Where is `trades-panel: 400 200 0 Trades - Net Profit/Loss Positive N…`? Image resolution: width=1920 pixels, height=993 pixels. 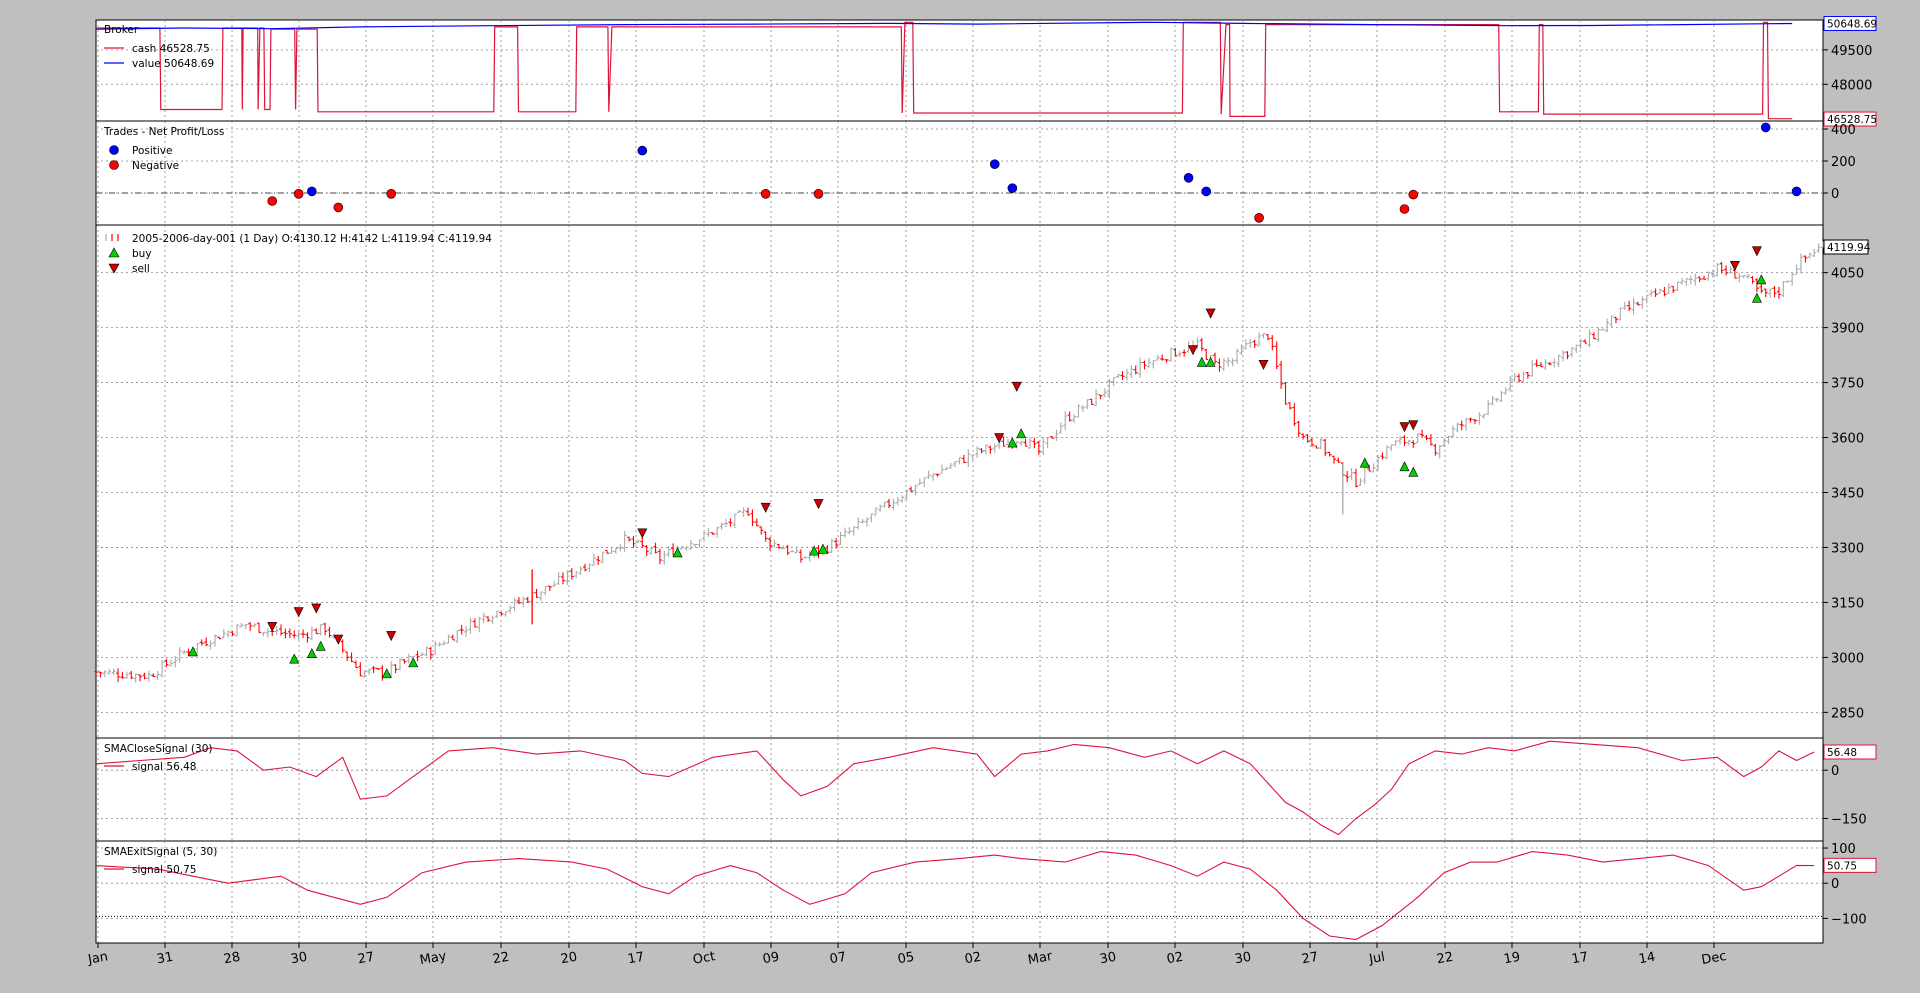 trades-panel: 400 200 0 Trades - Net Profit/Loss Positive N… is located at coordinates (976, 173).